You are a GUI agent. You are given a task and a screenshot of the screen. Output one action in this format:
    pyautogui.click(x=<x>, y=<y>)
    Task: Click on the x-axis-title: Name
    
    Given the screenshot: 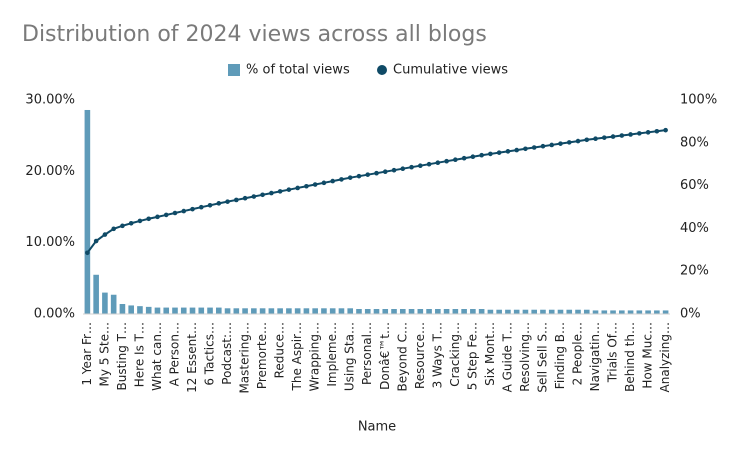 What is the action you would take?
    pyautogui.click(x=377, y=427)
    